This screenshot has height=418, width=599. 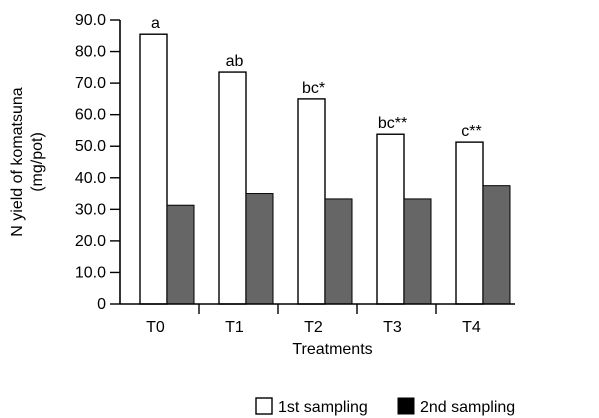 I want to click on y-tick-label: 10.0, so click(x=90, y=272).